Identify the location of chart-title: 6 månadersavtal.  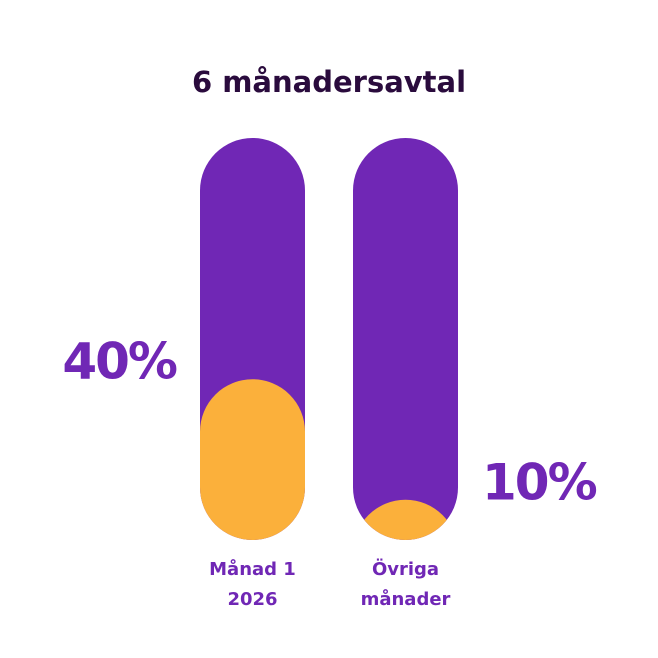
(329, 82).